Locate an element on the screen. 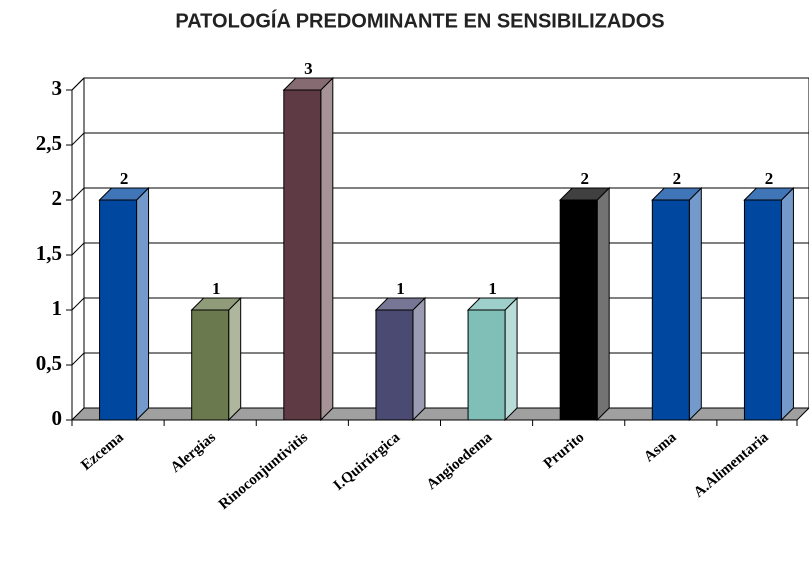 Image resolution: width=809 pixels, height=576 pixels. x-tick-label: Alergias is located at coordinates (193, 452).